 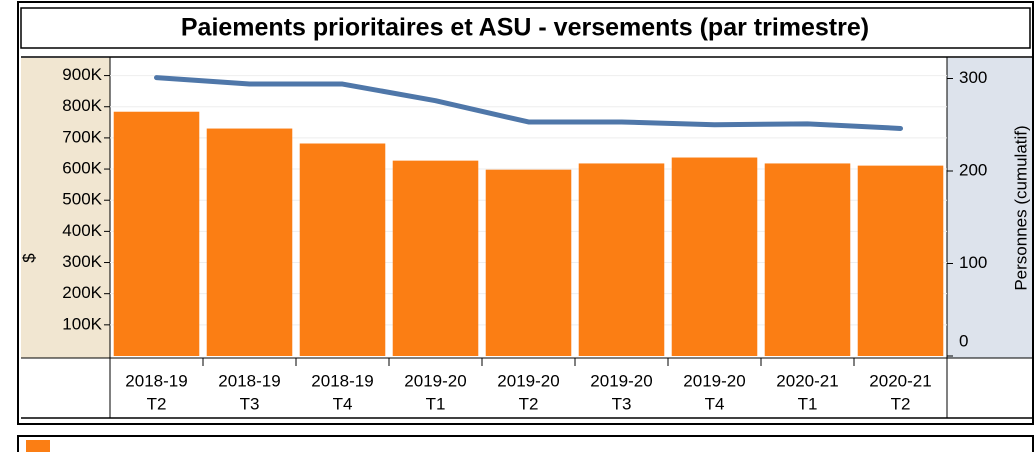 What do you see at coordinates (1020, 207) in the screenshot?
I see `y2-axis-label: Personnes (cumulatif)` at bounding box center [1020, 207].